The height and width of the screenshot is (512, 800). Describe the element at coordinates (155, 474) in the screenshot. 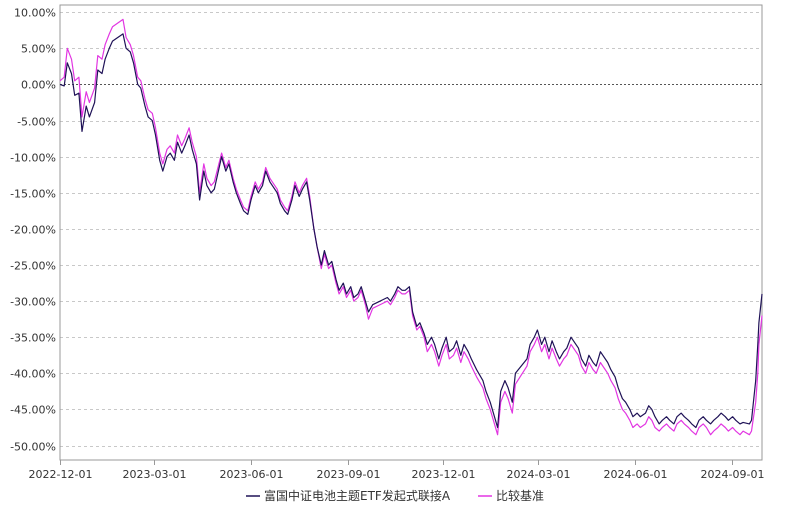

I see `x-tick-label: 2023-03-01` at that location.